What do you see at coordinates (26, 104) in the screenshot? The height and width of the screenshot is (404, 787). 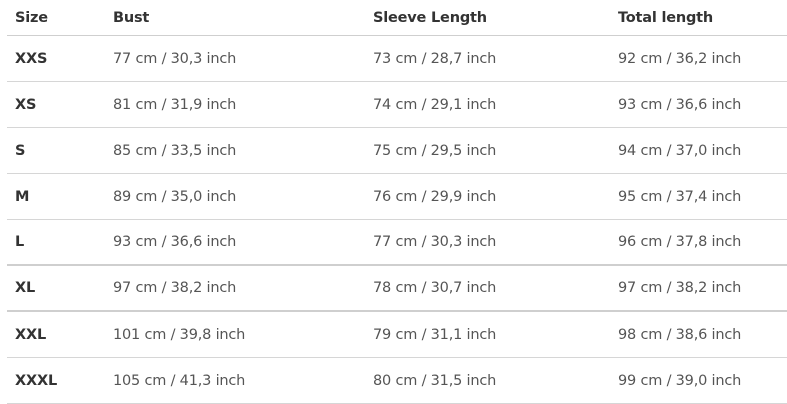 I see `cell-size: XS` at bounding box center [26, 104].